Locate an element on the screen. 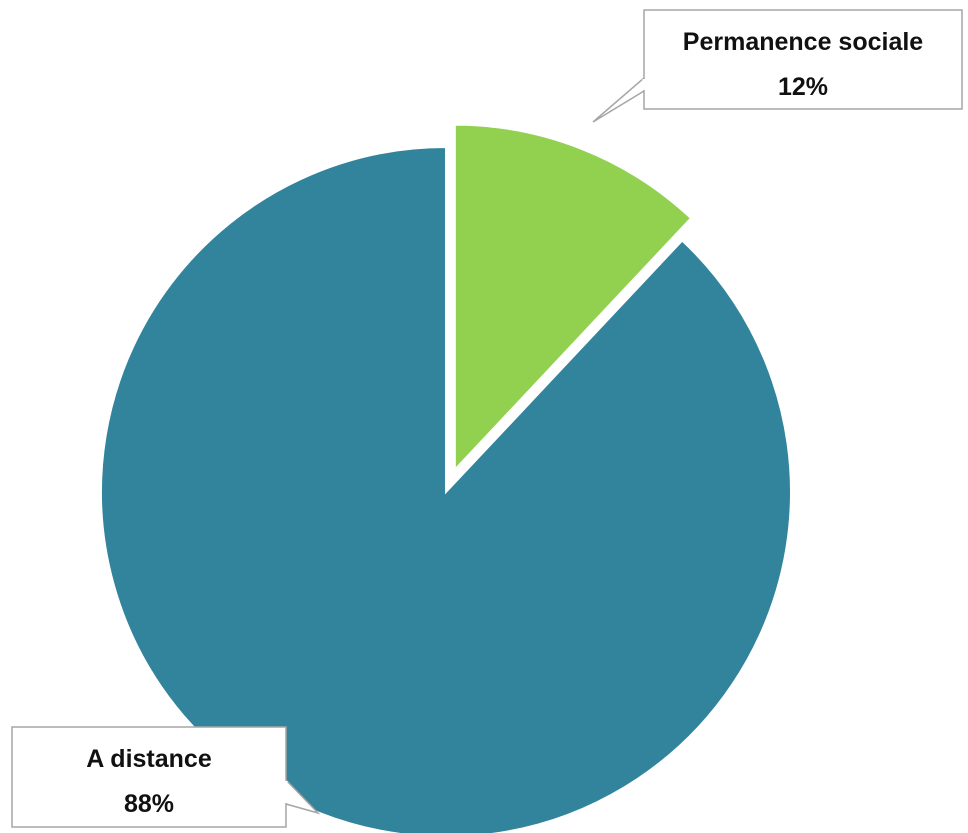 Image resolution: width=968 pixels, height=833 pixels. pie-slice-permanence-sociale is located at coordinates (573, 298).